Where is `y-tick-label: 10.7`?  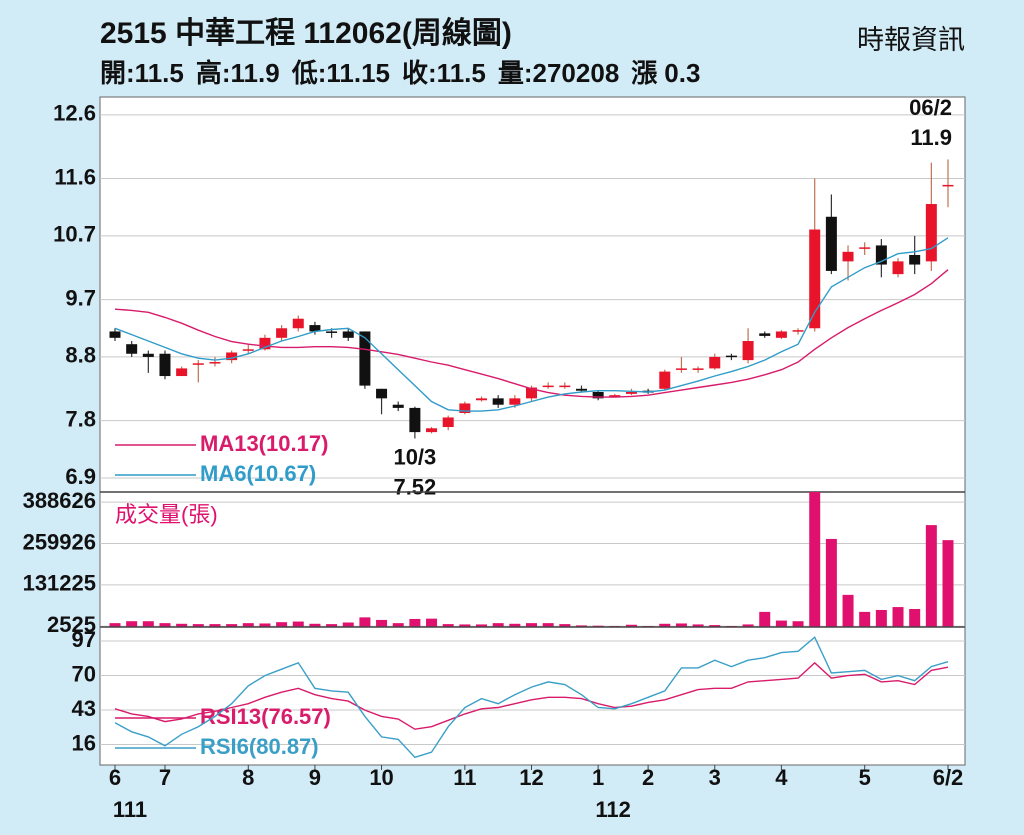
y-tick-label: 10.7 is located at coordinates (74, 234).